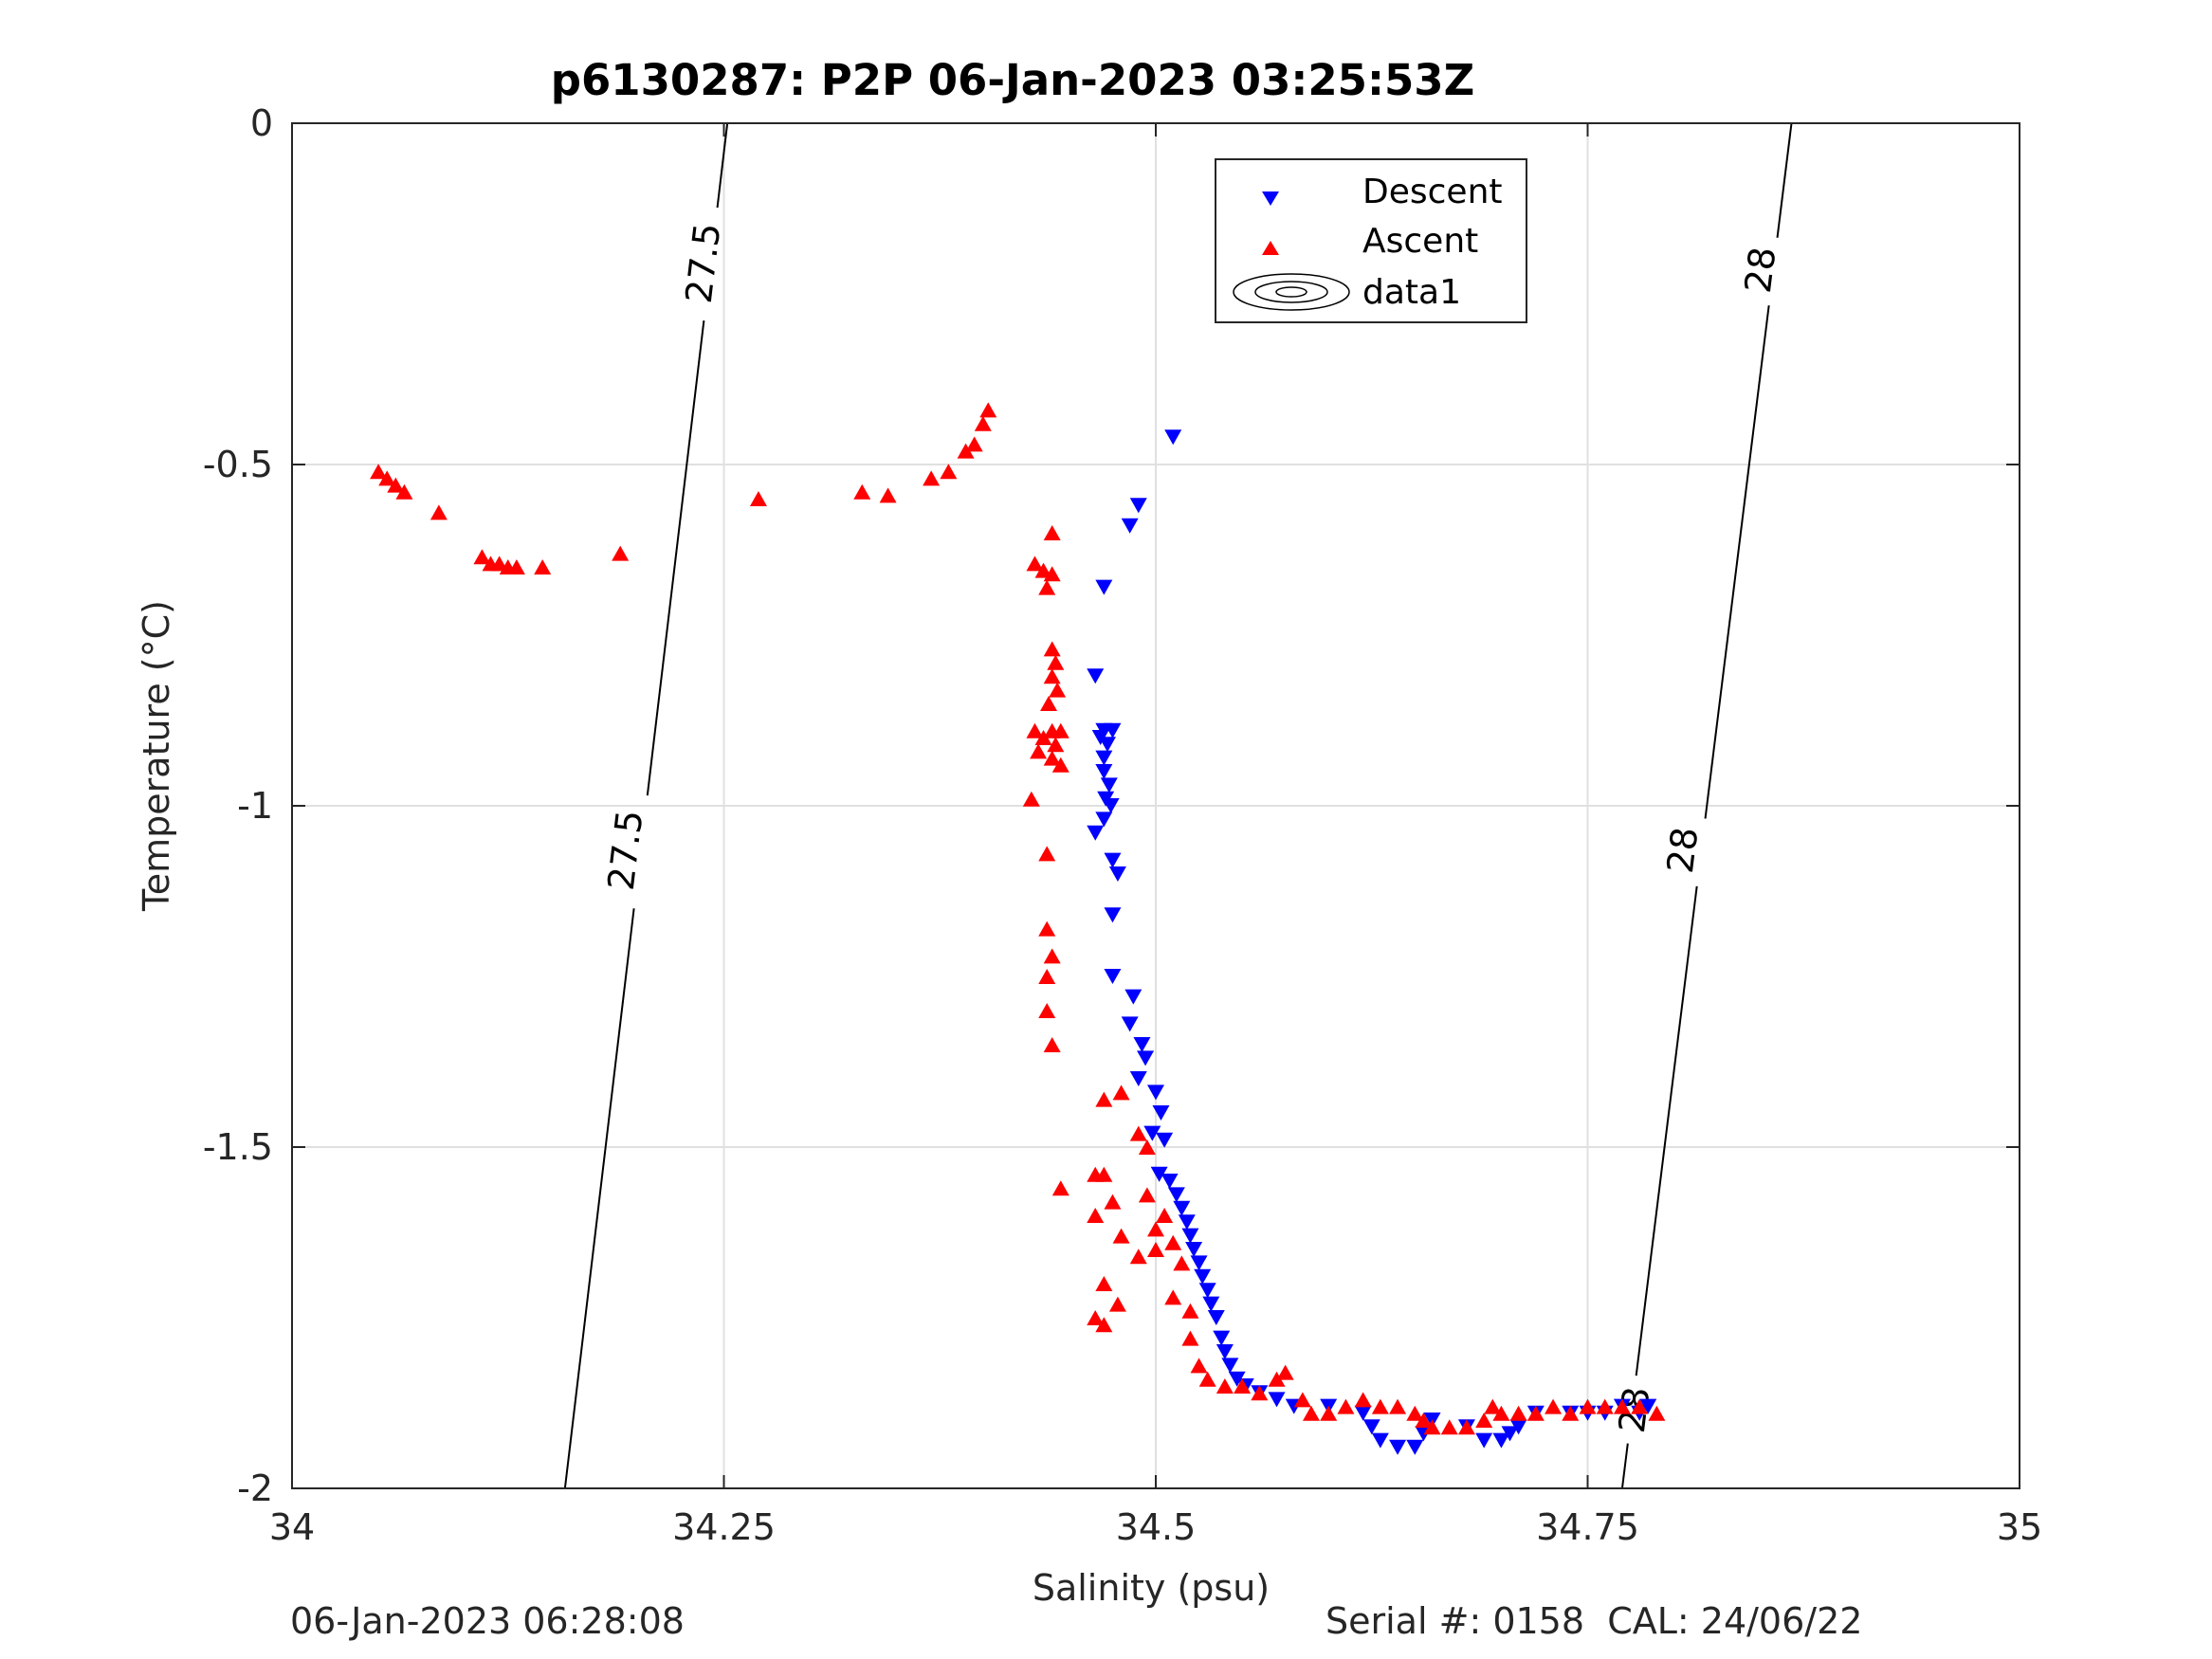 This screenshot has height=1659, width=2212. Describe the element at coordinates (238, 1147) in the screenshot. I see `y-tick-label: -1.5` at that location.